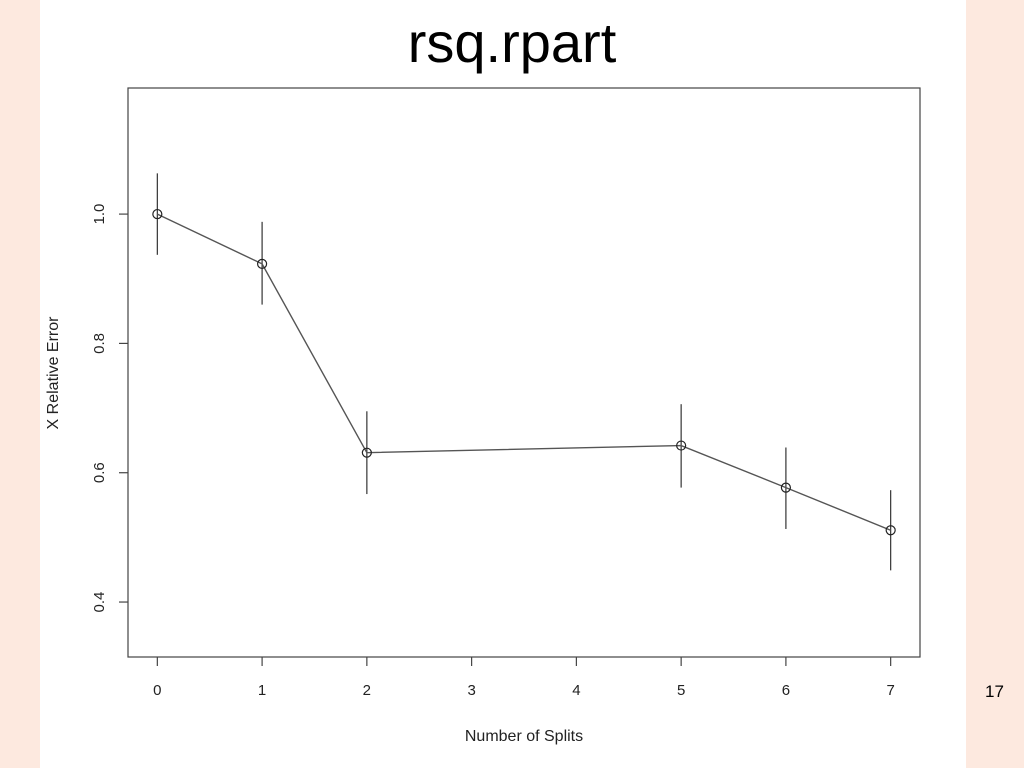  What do you see at coordinates (99, 214) in the screenshot?
I see `y-tick-label: 1.0` at bounding box center [99, 214].